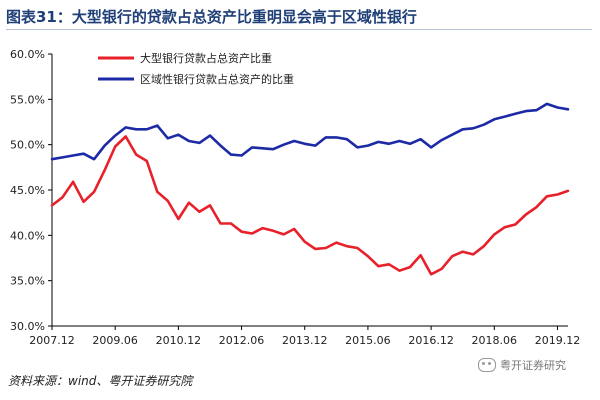 The width and height of the screenshot is (600, 400). Describe the element at coordinates (431, 340) in the screenshot. I see `x-tick-label: 2016.12` at that location.